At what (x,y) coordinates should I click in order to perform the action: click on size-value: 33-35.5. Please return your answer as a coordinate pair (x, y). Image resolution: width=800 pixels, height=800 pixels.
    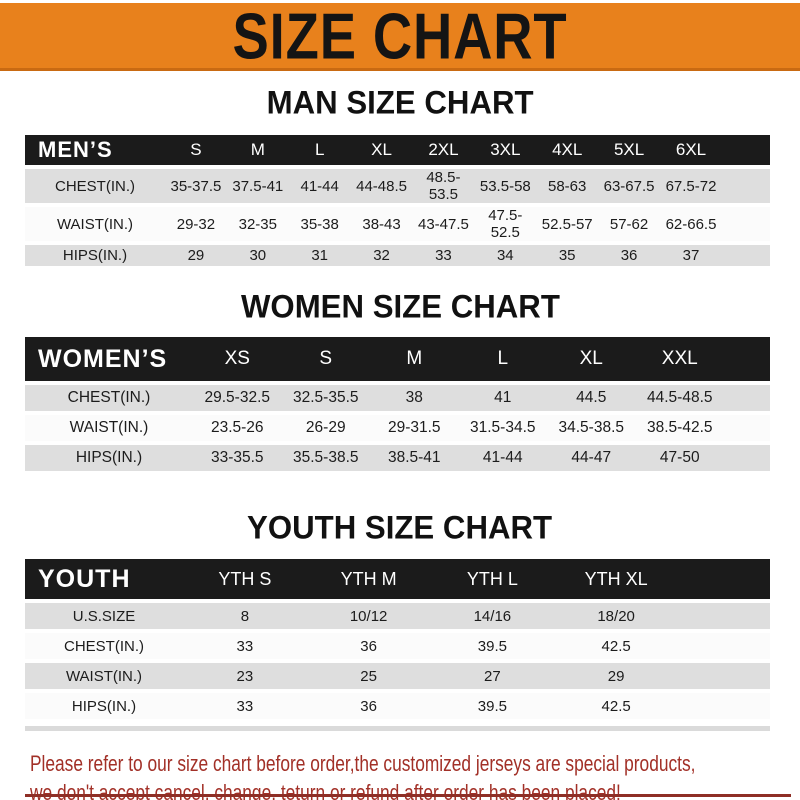
    Looking at the image, I should click on (237, 458).